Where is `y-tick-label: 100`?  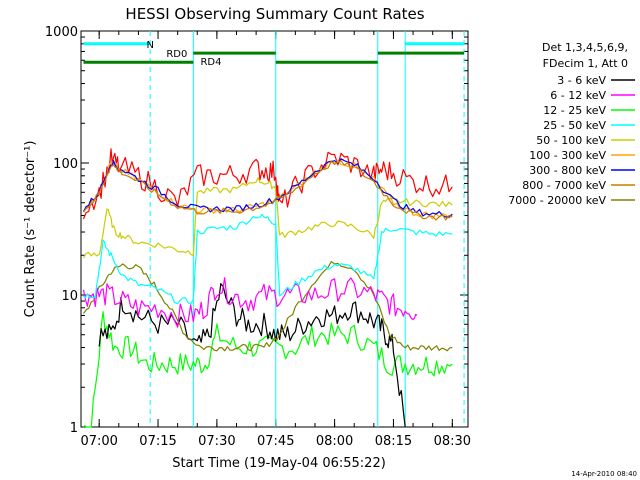 y-tick-label: 100 is located at coordinates (65, 164).